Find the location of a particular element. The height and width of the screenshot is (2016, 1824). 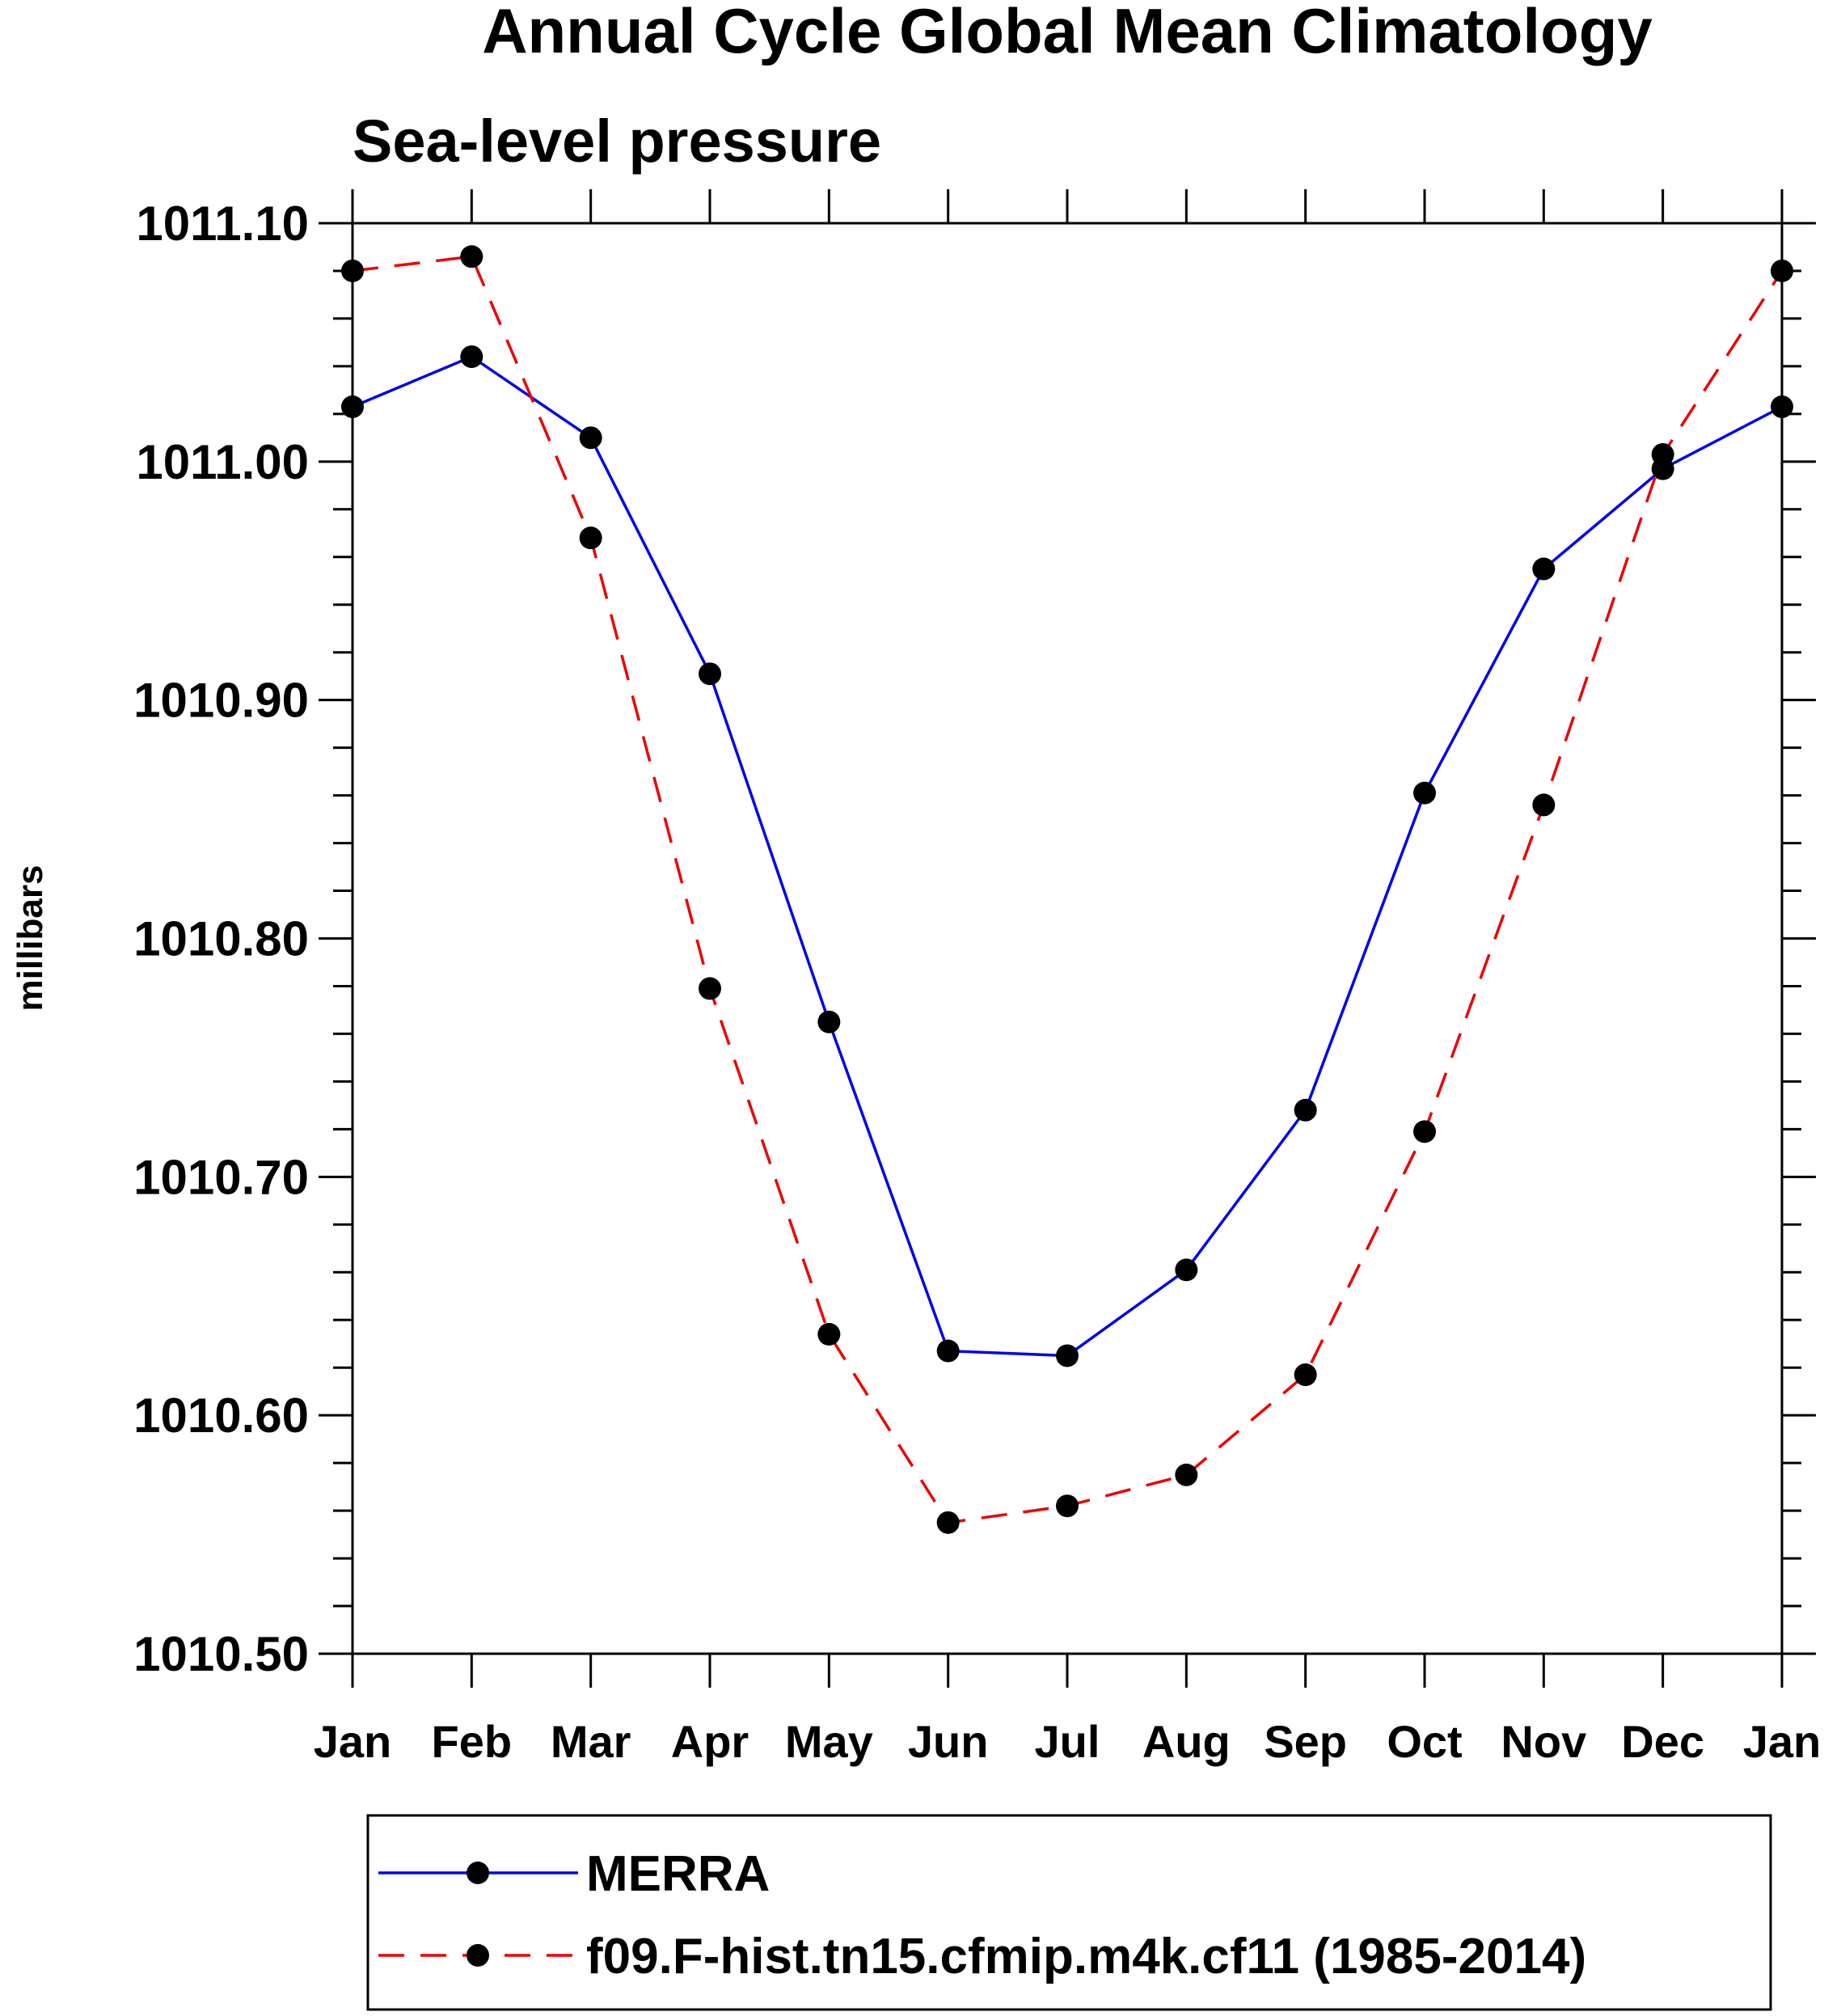

y-axis-label: millibars is located at coordinates (30, 938).